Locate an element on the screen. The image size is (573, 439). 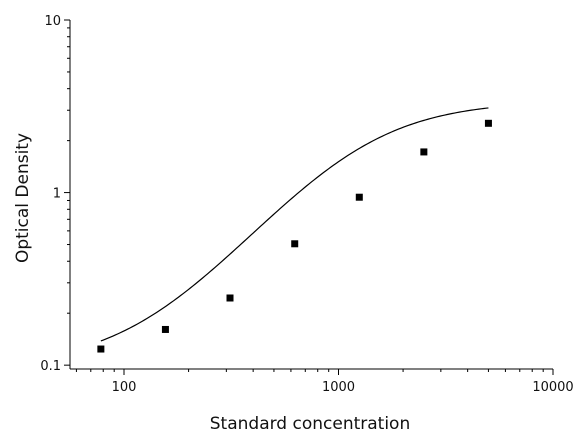
y-tick-label: 10 is located at coordinates (52, 21).